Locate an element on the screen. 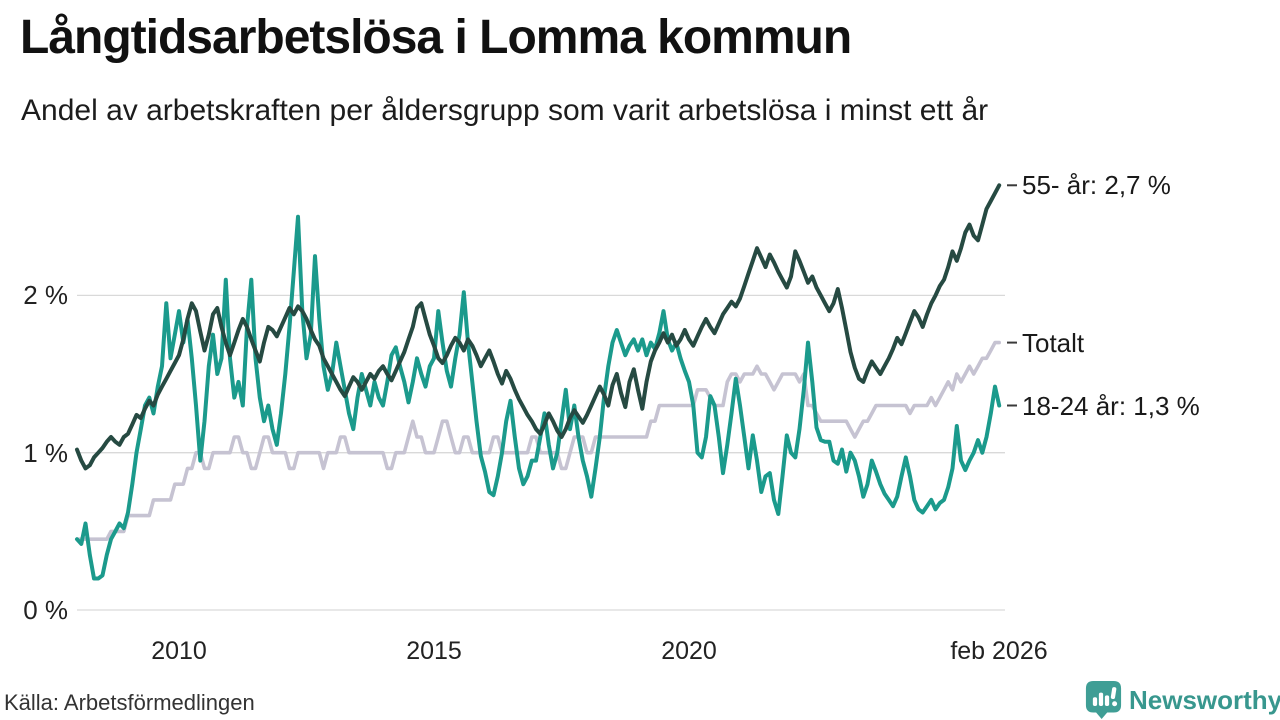 The width and height of the screenshot is (1280, 720). series-end-label-55-ar: 55- år: 2,7 % is located at coordinates (1096, 185).